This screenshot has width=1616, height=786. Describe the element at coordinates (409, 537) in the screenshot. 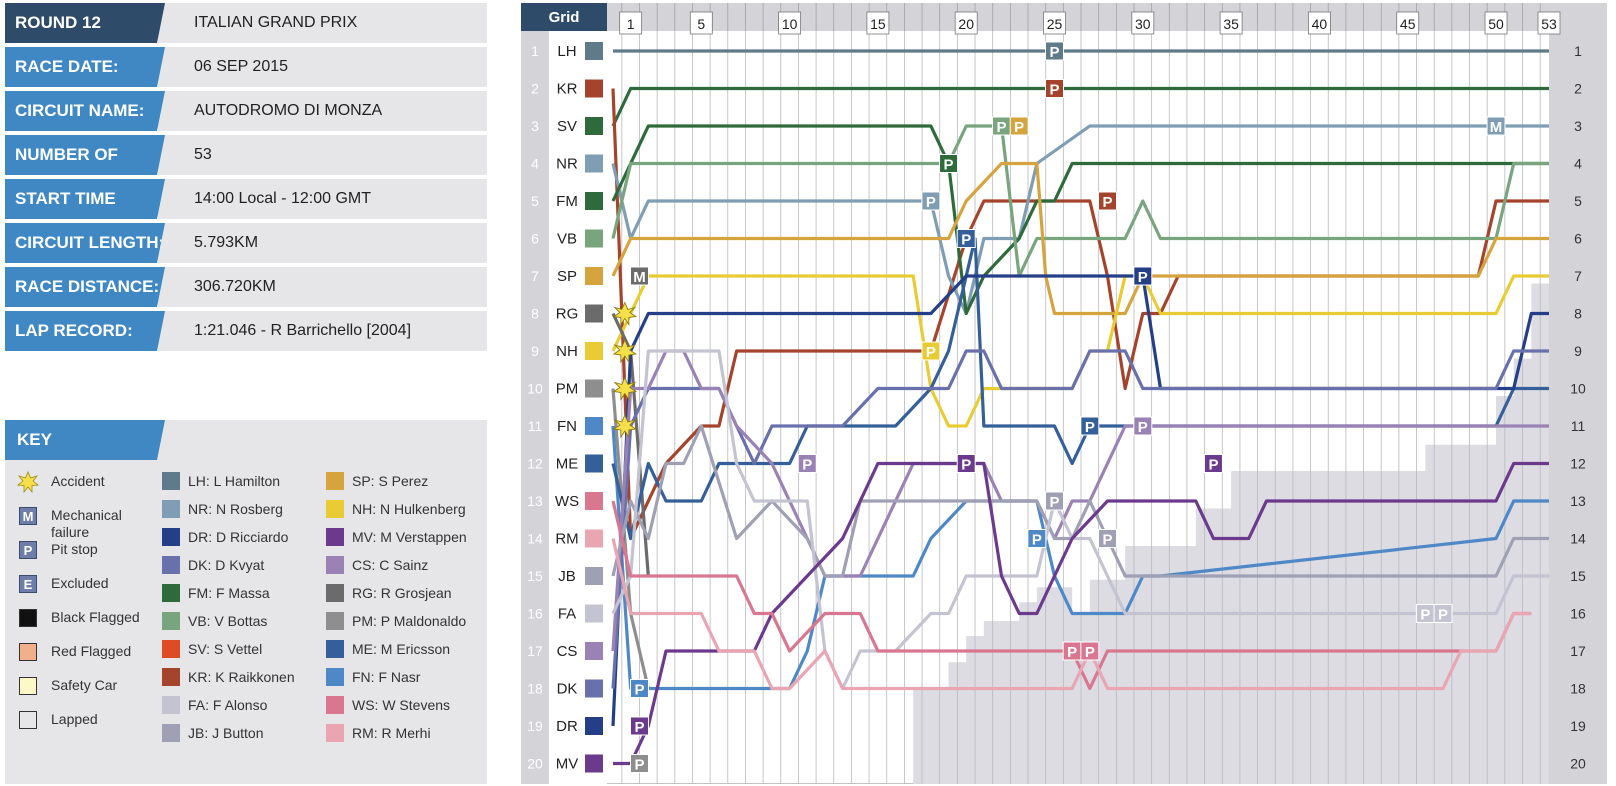

I see `driver-key-label: MV: M Verstappen` at that location.